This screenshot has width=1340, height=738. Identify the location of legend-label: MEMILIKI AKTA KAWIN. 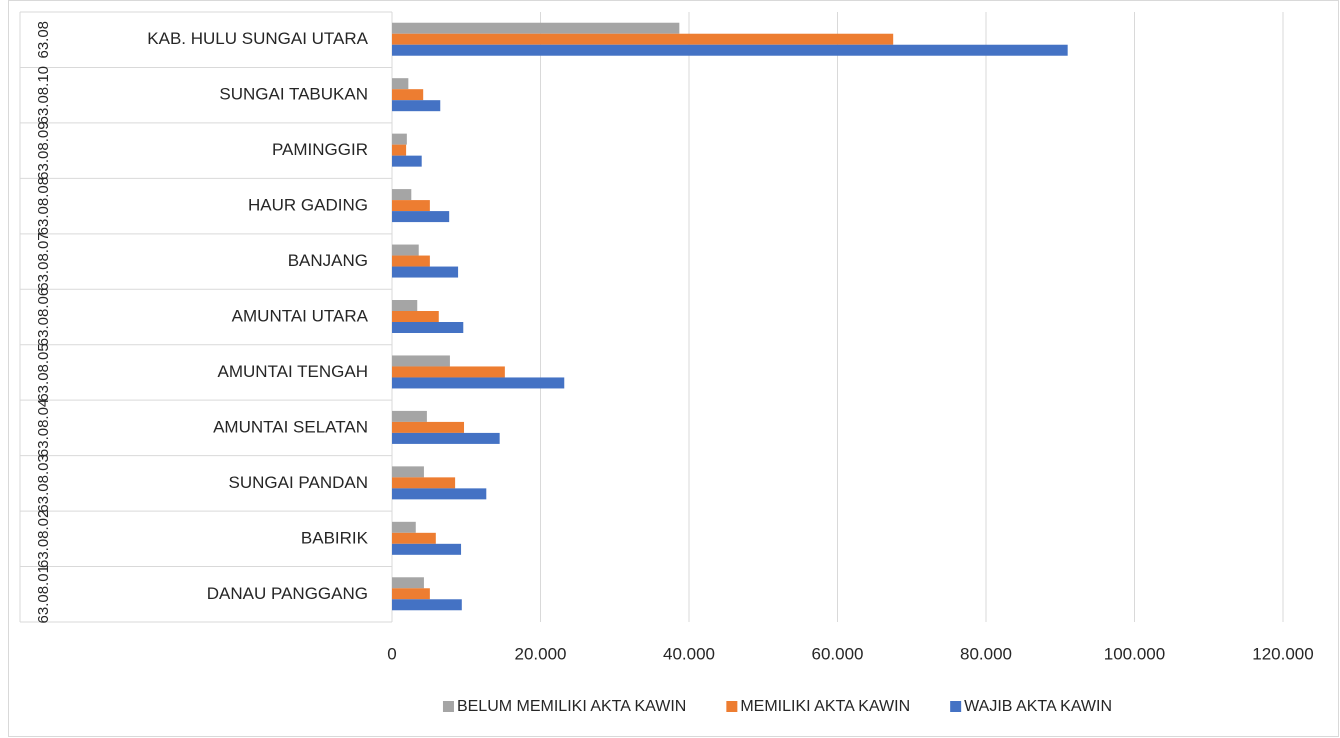
(825, 706).